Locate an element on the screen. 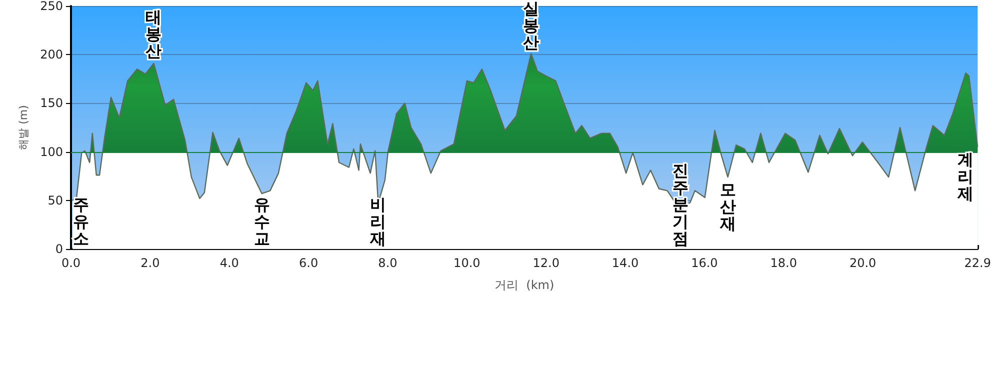  annotation: 주유소 is located at coordinates (81, 221).